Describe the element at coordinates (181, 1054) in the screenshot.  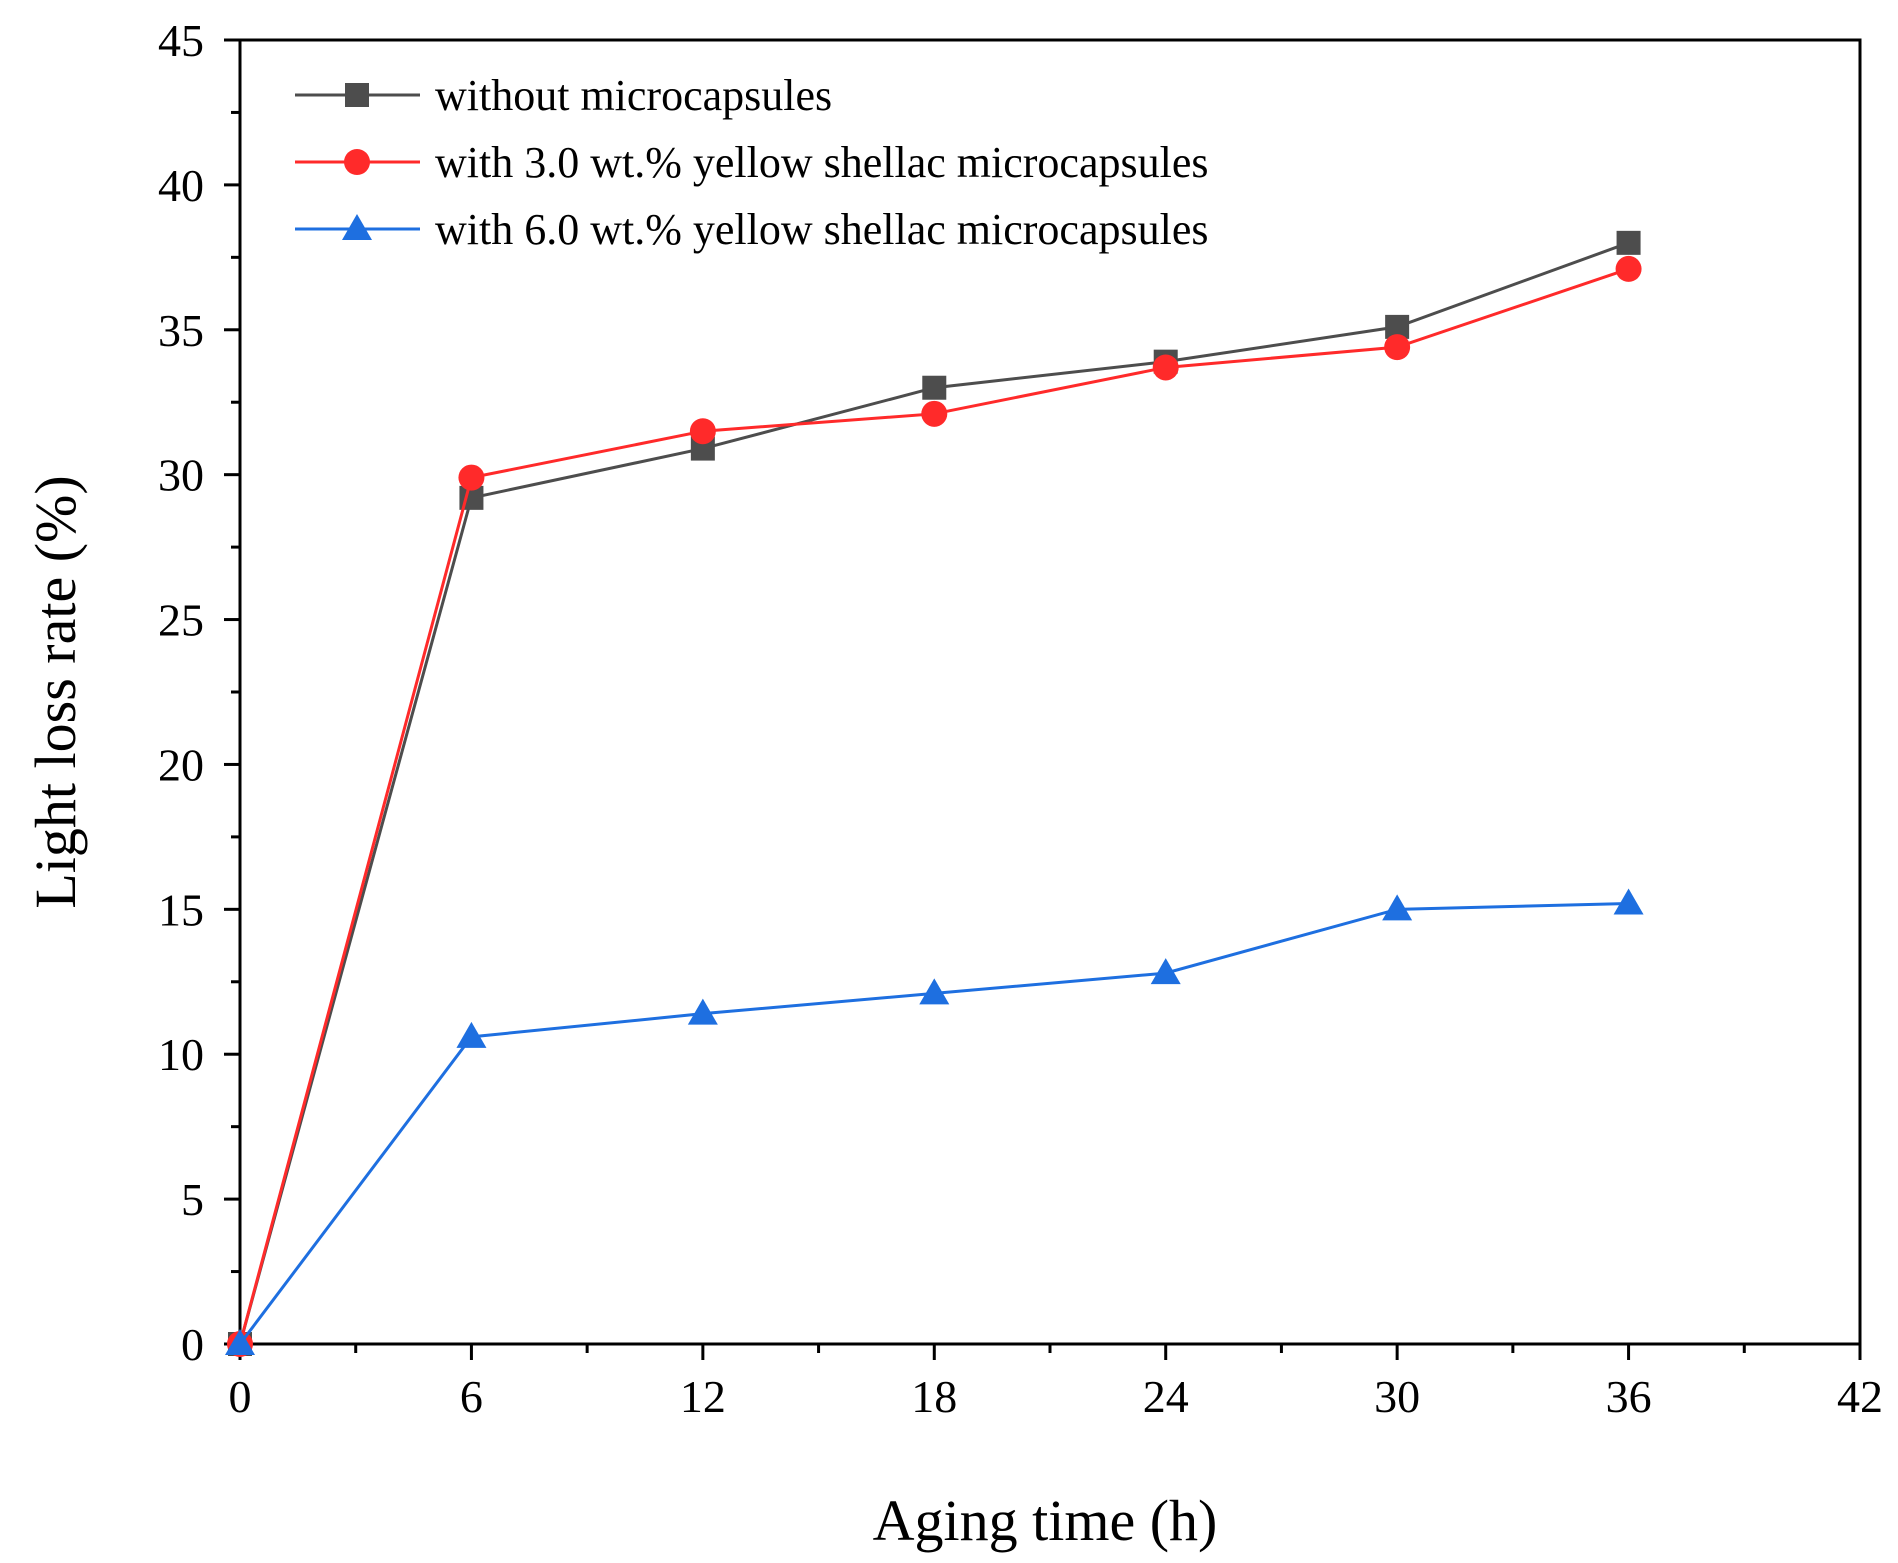
I see `y-tick-label: 10` at that location.